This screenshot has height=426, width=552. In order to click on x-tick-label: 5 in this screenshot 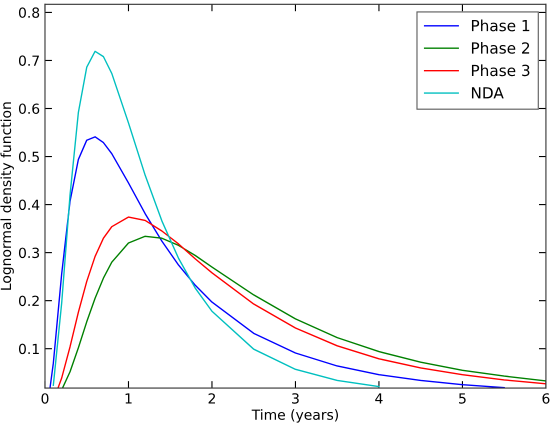, I will do `click(462, 398)`.